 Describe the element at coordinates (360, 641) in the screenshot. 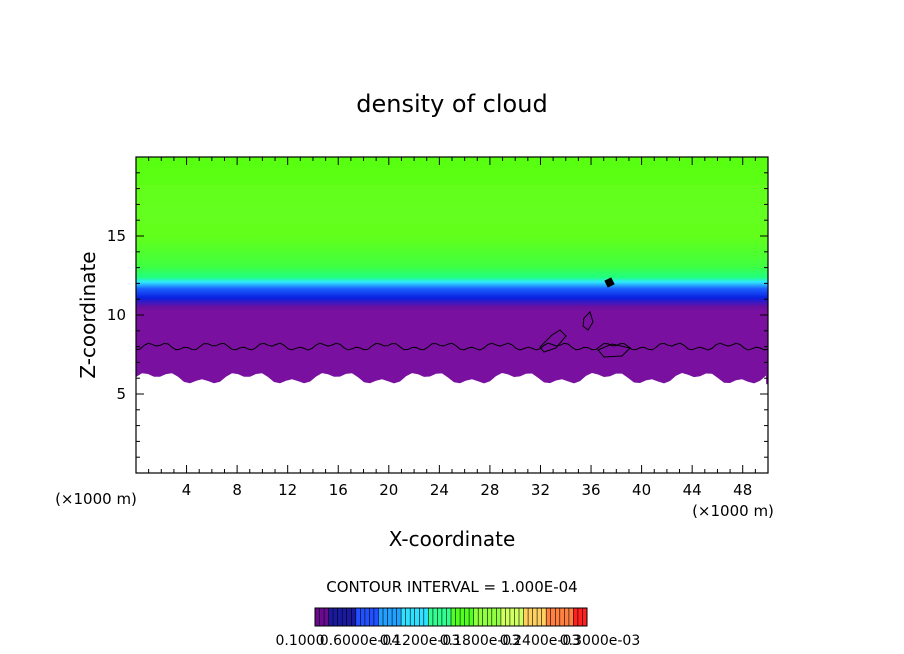

I see `colorbar-tick-label: 0.6000e-04` at that location.